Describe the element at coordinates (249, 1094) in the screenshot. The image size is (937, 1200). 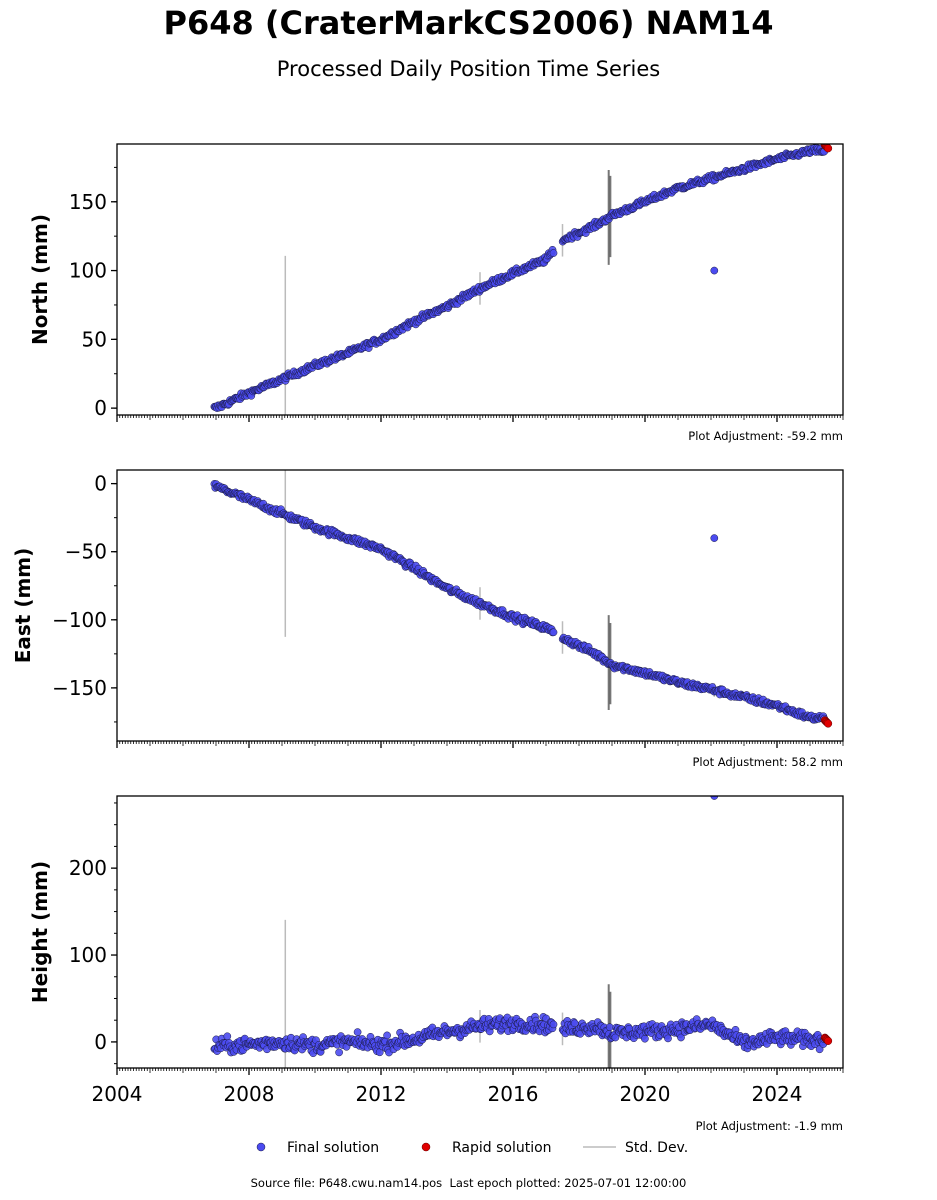
I see `x-tick-label: 2008` at that location.